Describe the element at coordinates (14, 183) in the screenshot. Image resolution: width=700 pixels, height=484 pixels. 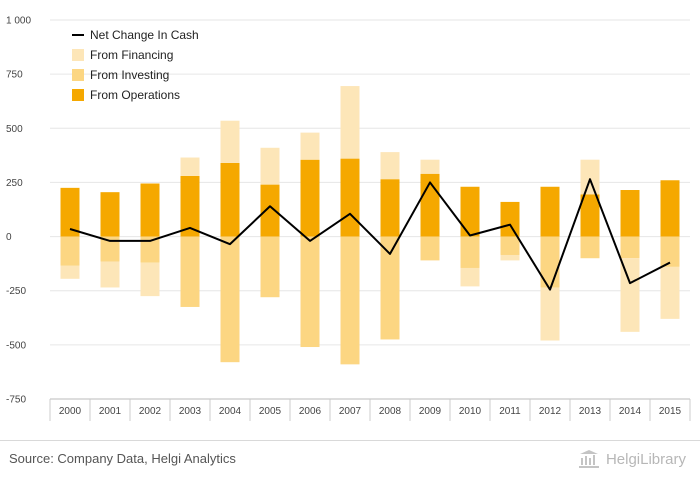
I see `y-tick-label: 250` at that location.